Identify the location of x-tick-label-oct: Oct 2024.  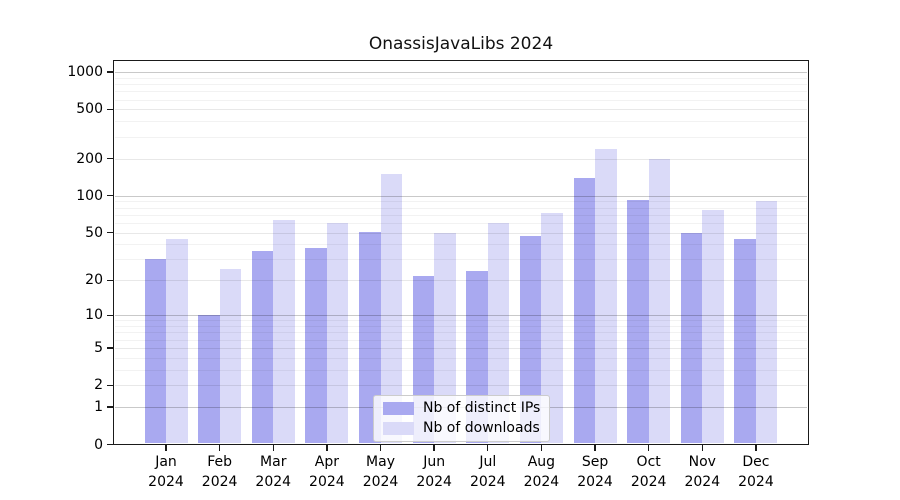
(648, 472).